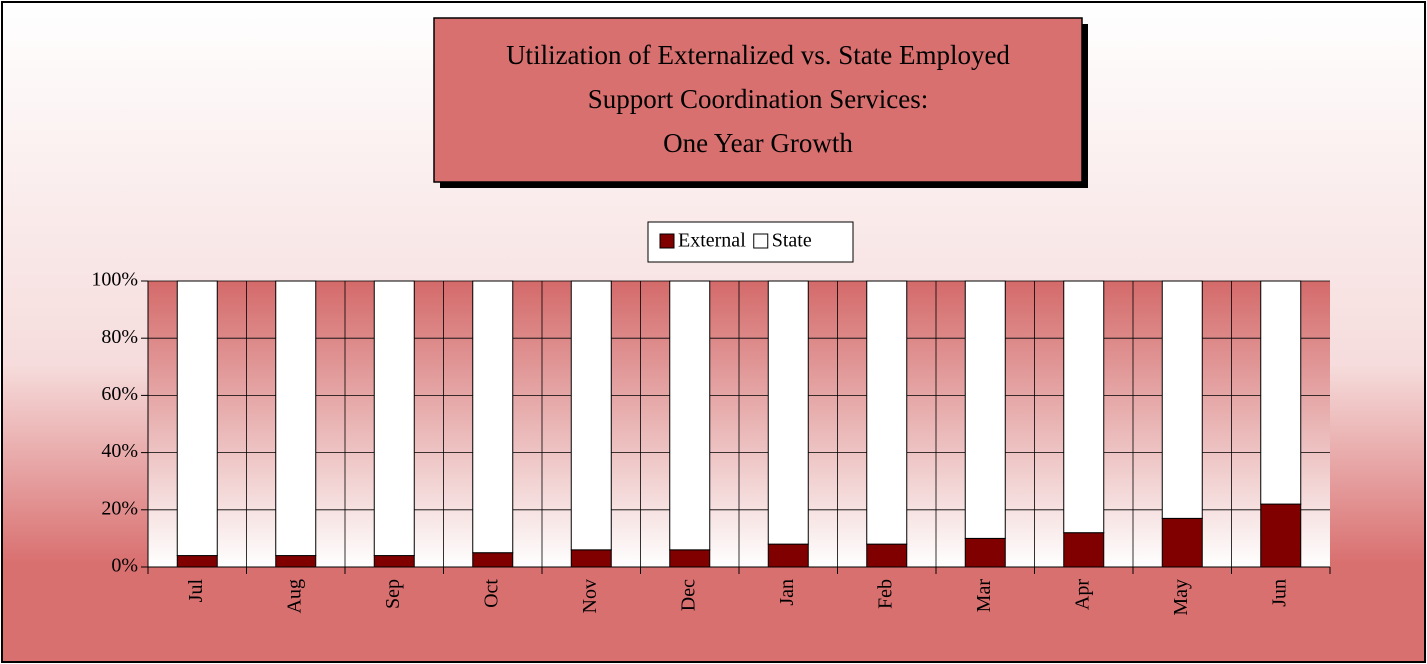 This screenshot has width=1427, height=664. What do you see at coordinates (787, 592) in the screenshot?
I see `x-tick-label: Jan` at bounding box center [787, 592].